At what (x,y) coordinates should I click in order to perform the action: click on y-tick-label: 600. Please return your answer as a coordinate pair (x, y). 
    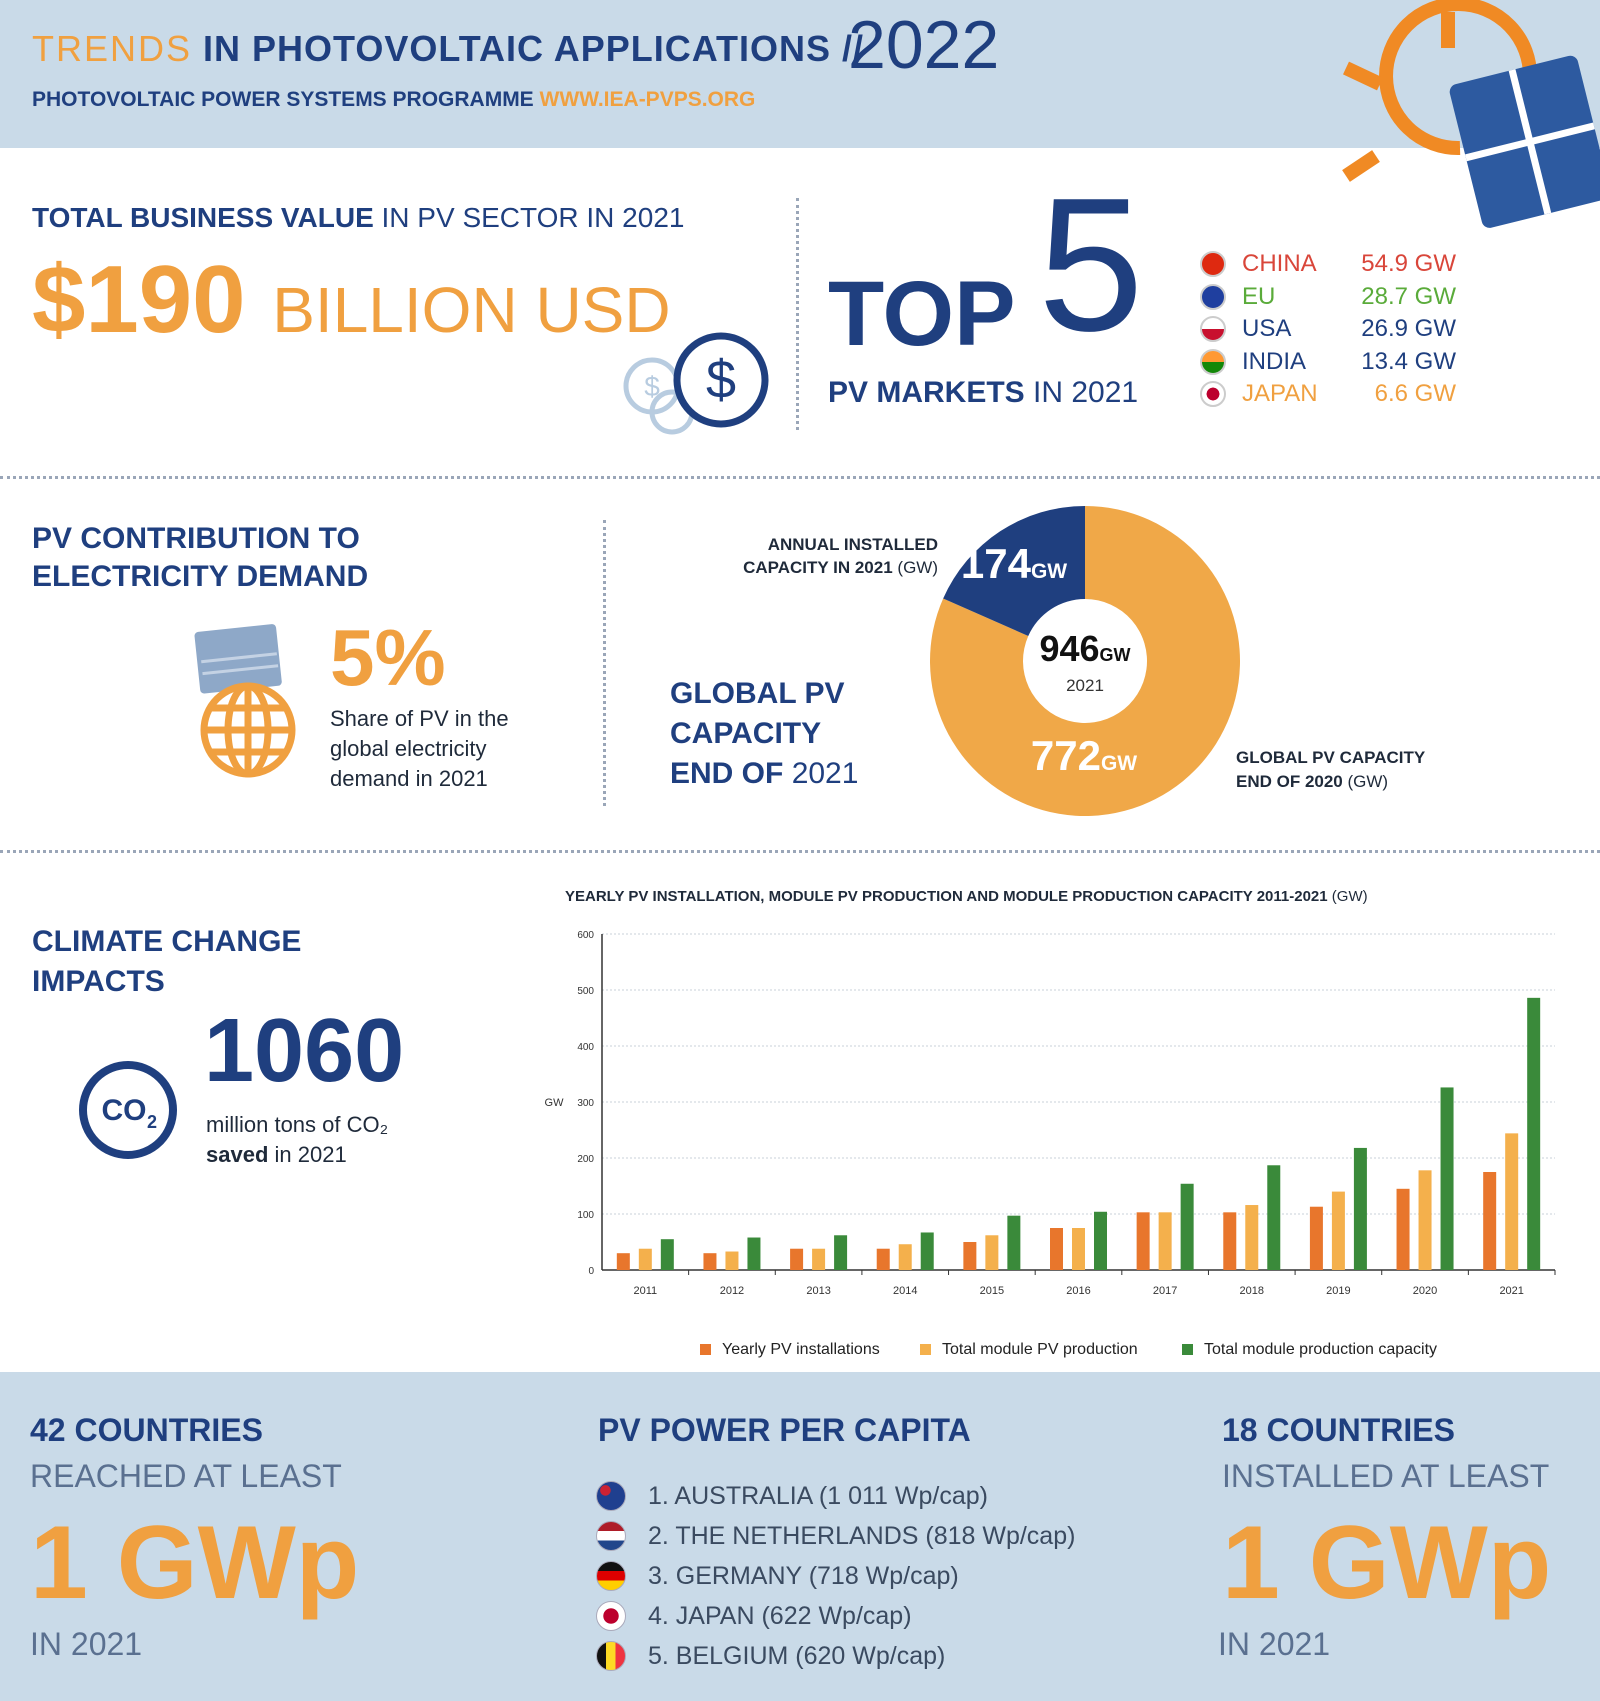
    Looking at the image, I should click on (585, 935).